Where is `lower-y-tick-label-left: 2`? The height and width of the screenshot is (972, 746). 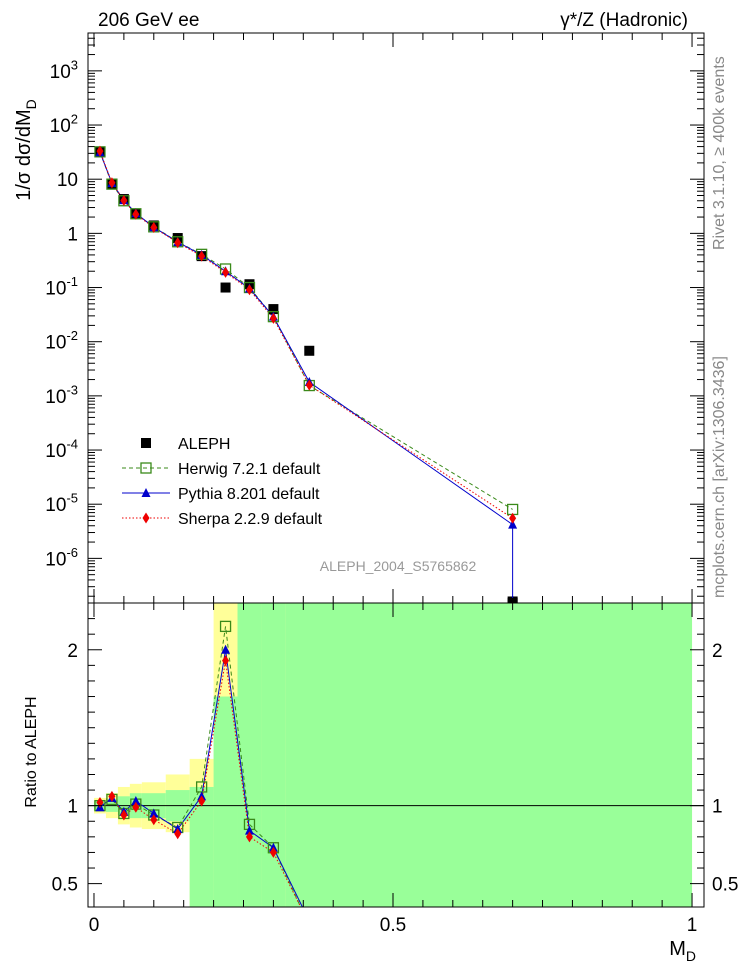 lower-y-tick-label-left: 2 is located at coordinates (72, 651).